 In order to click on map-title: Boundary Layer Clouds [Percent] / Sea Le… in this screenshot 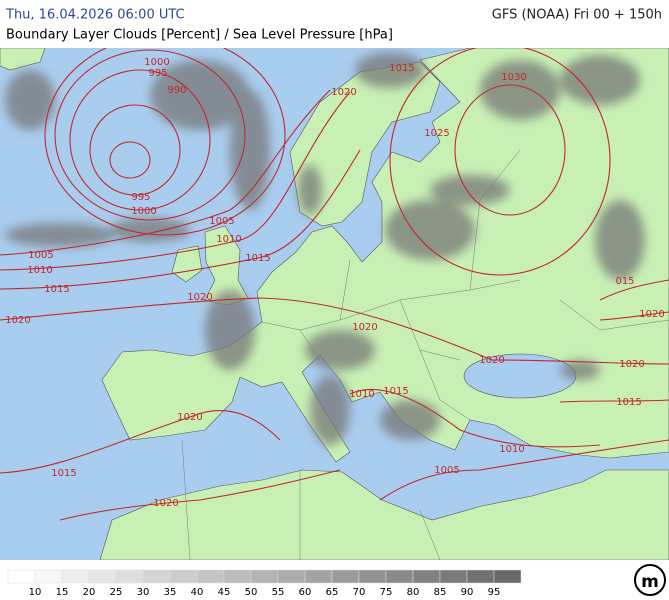, I will do `click(199, 35)`.